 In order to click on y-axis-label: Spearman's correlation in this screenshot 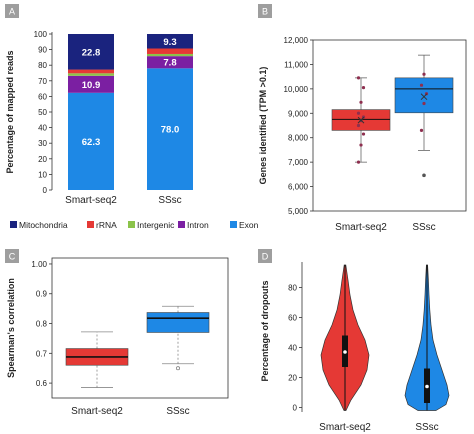, I will do `click(11, 328)`.